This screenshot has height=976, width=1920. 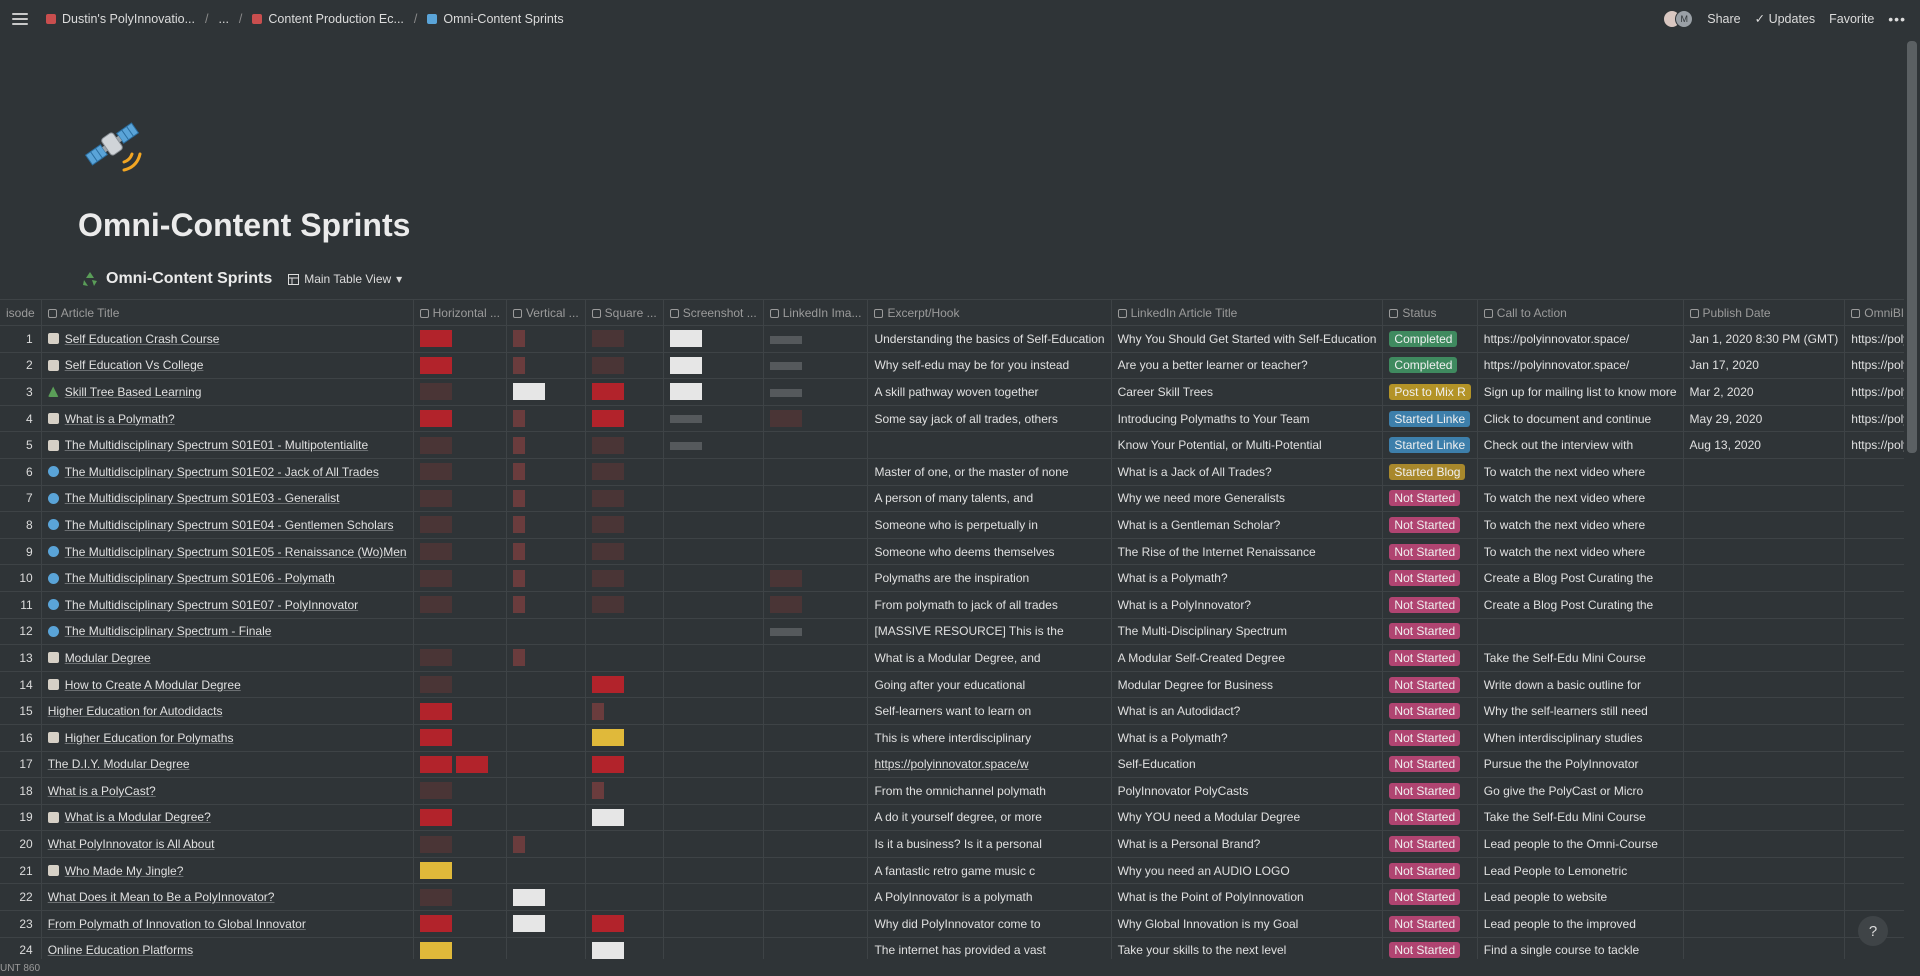 What do you see at coordinates (1580, 445) in the screenshot?
I see `call-to-action-cell: Check out the interview with` at bounding box center [1580, 445].